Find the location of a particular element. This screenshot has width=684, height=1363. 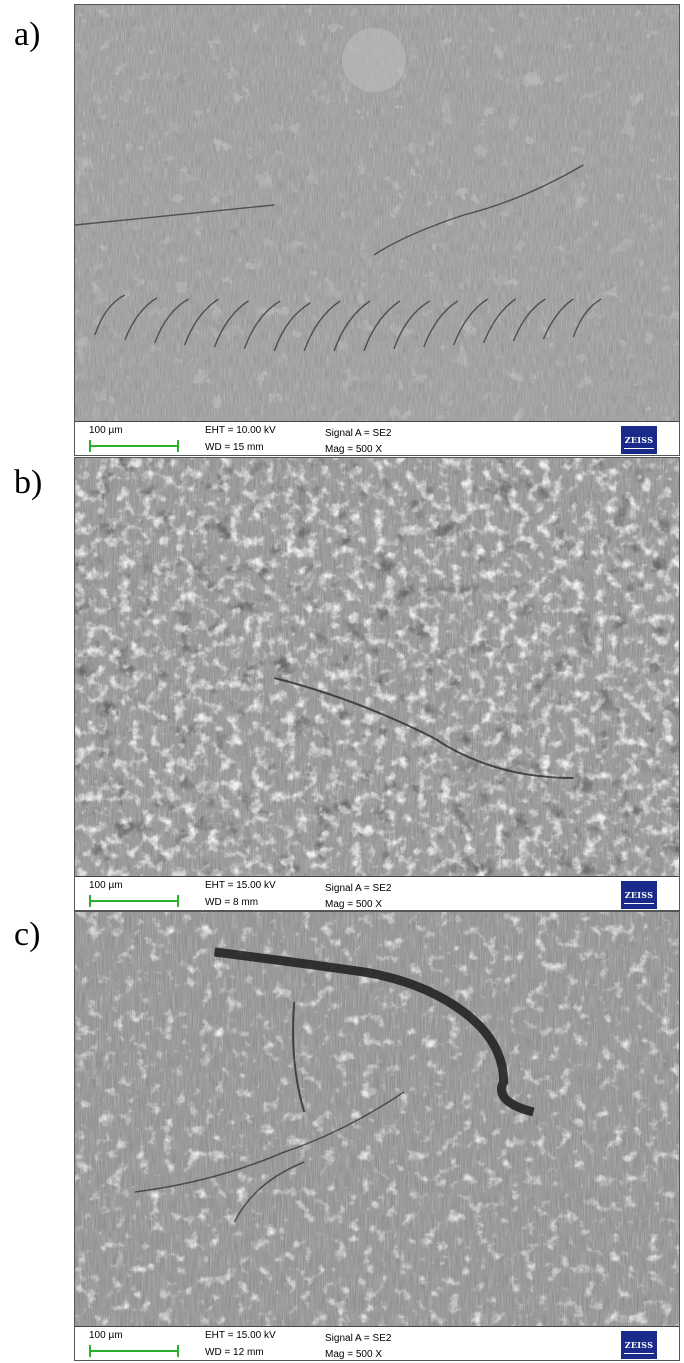

panel-label-a: a) is located at coordinates (27, 34).